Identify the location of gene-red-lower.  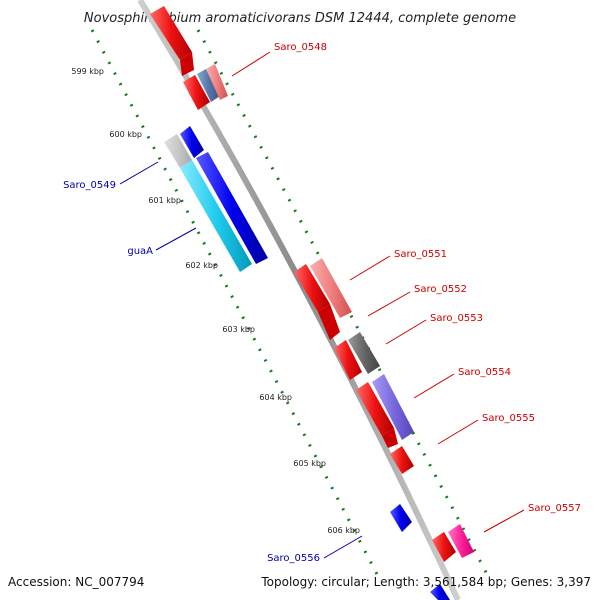
(377, 415).